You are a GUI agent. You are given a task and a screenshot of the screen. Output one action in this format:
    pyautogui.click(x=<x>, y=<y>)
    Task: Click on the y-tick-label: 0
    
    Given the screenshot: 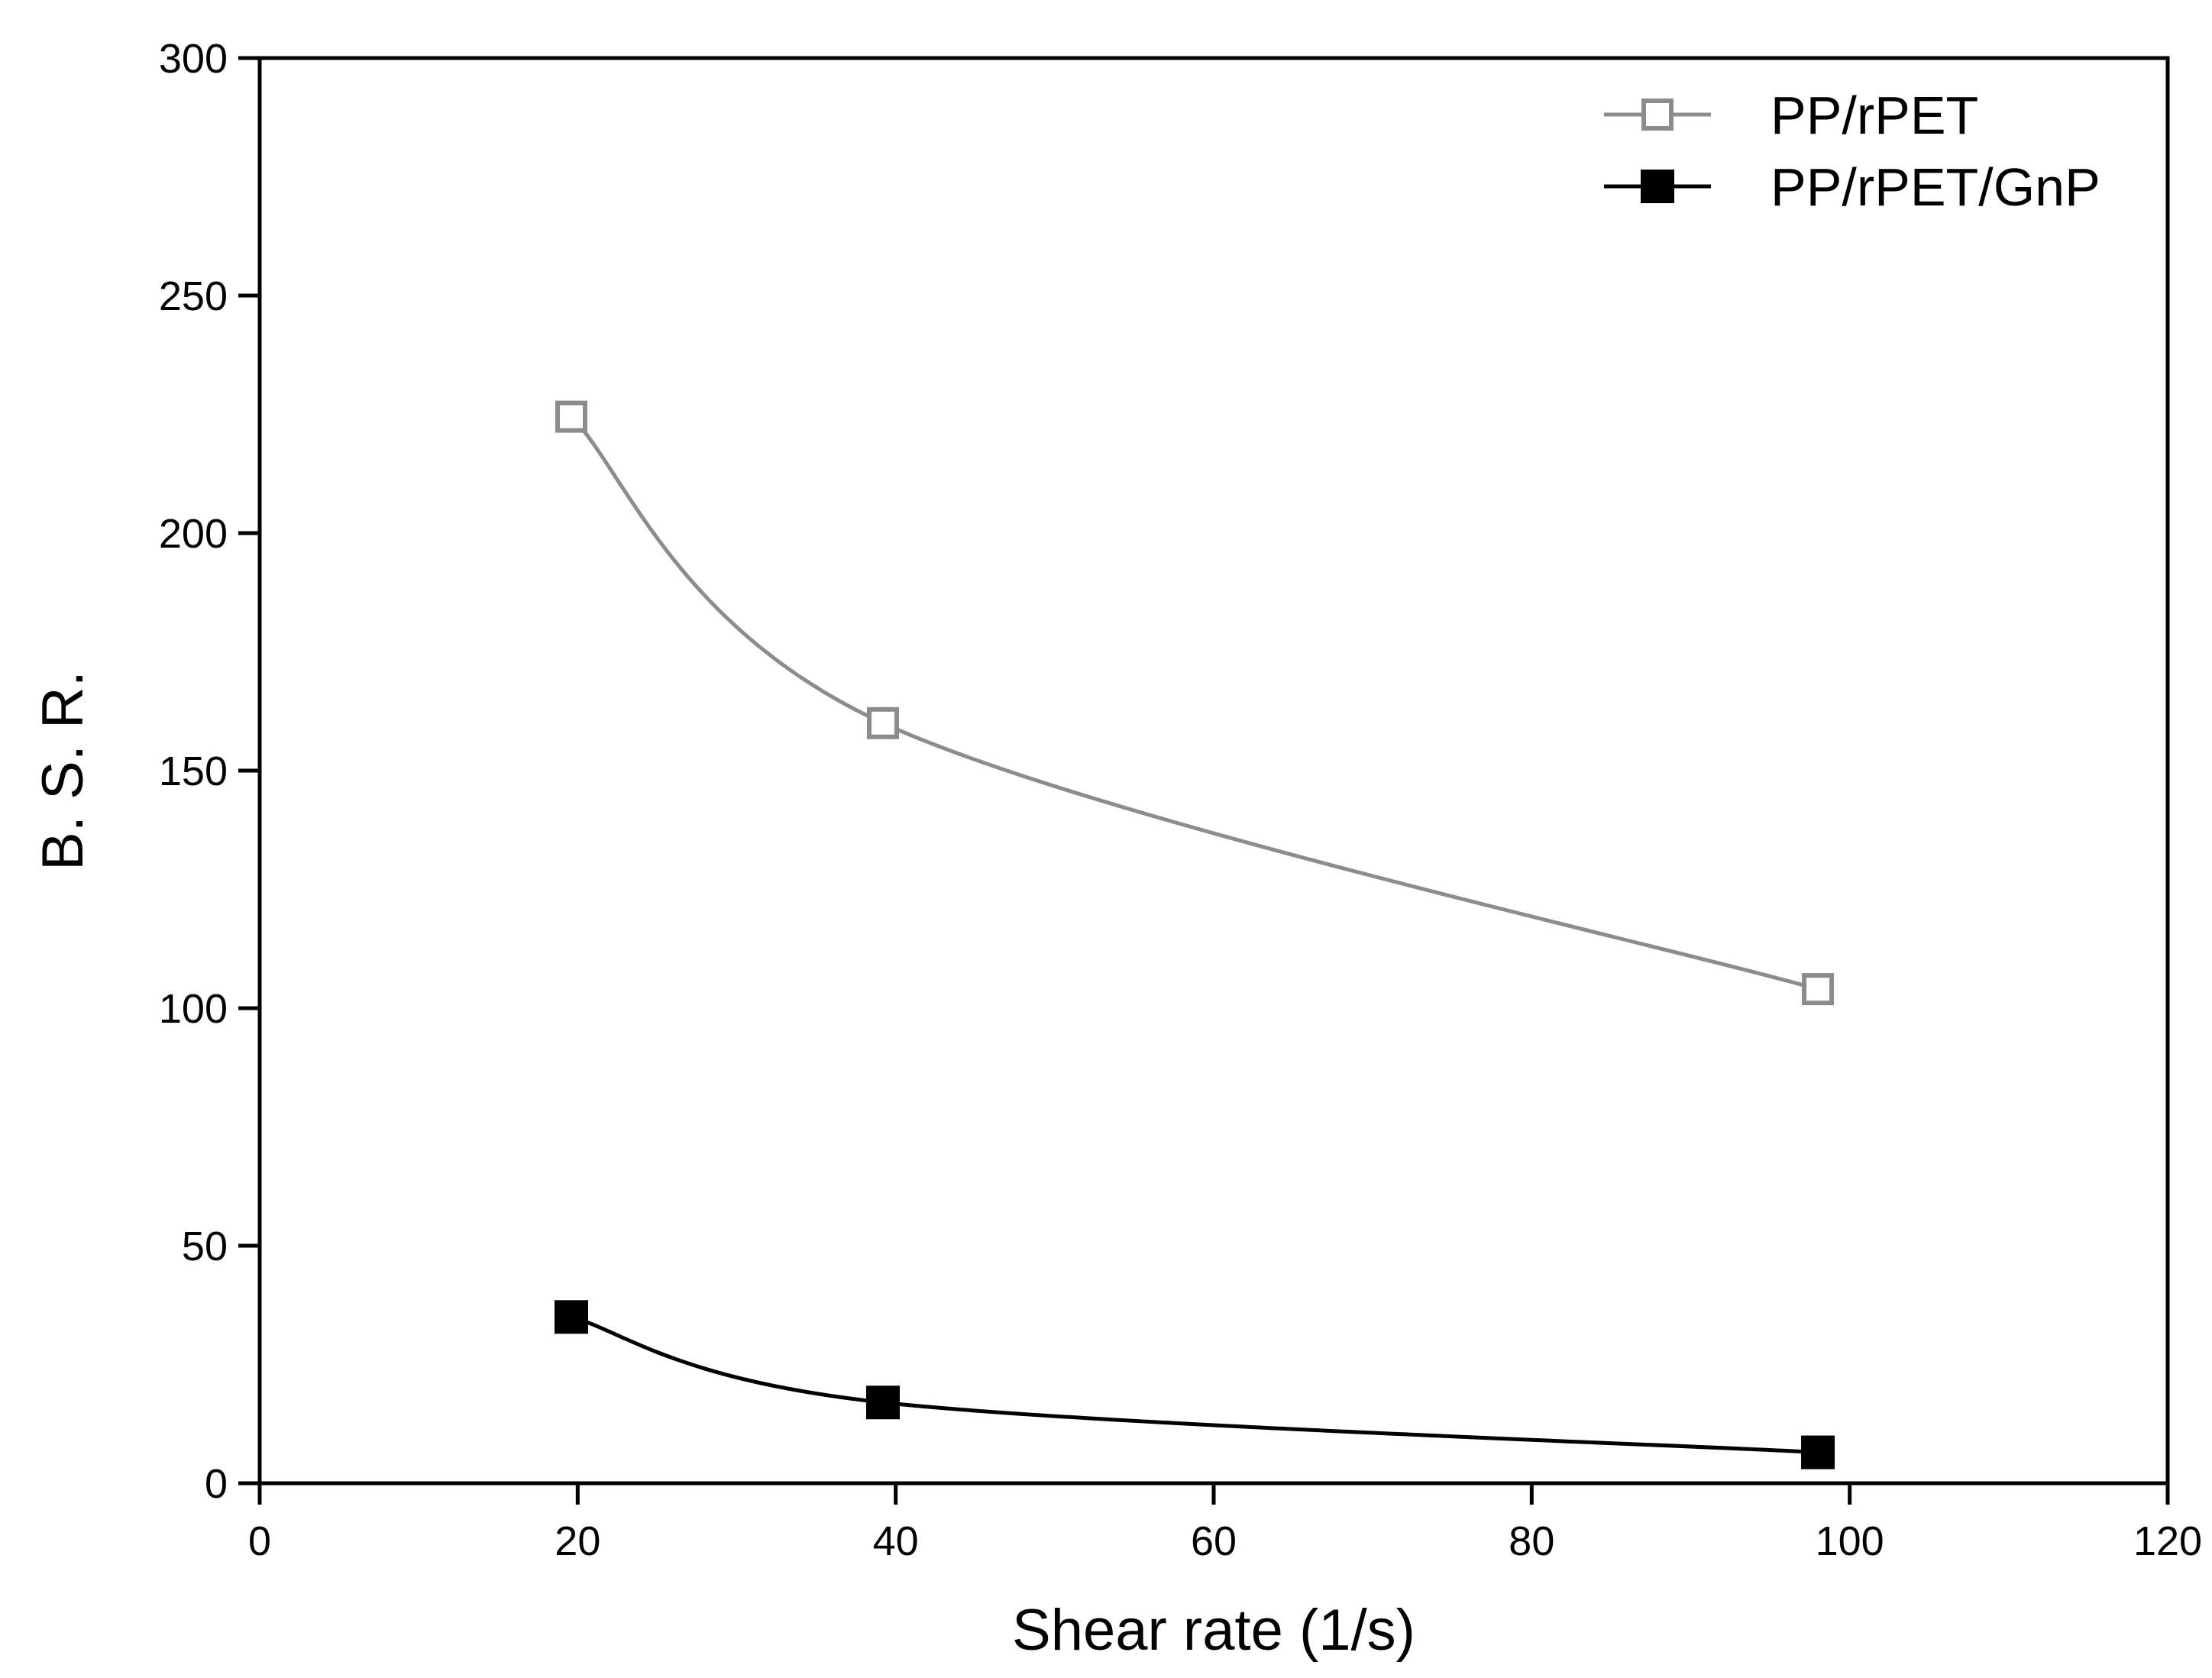 What is the action you would take?
    pyautogui.click(x=216, y=1484)
    